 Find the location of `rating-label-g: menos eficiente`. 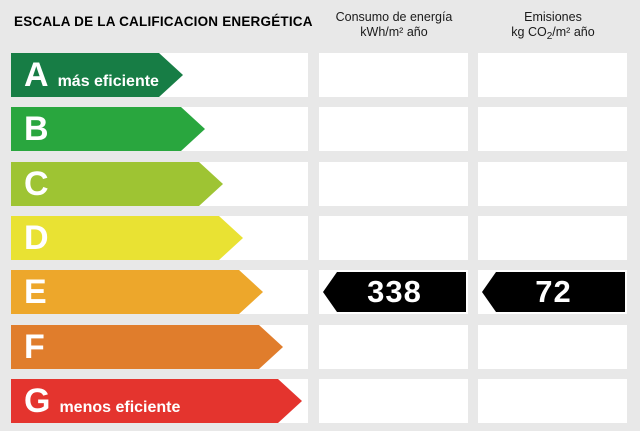

rating-label-g: menos eficiente is located at coordinates (120, 407).